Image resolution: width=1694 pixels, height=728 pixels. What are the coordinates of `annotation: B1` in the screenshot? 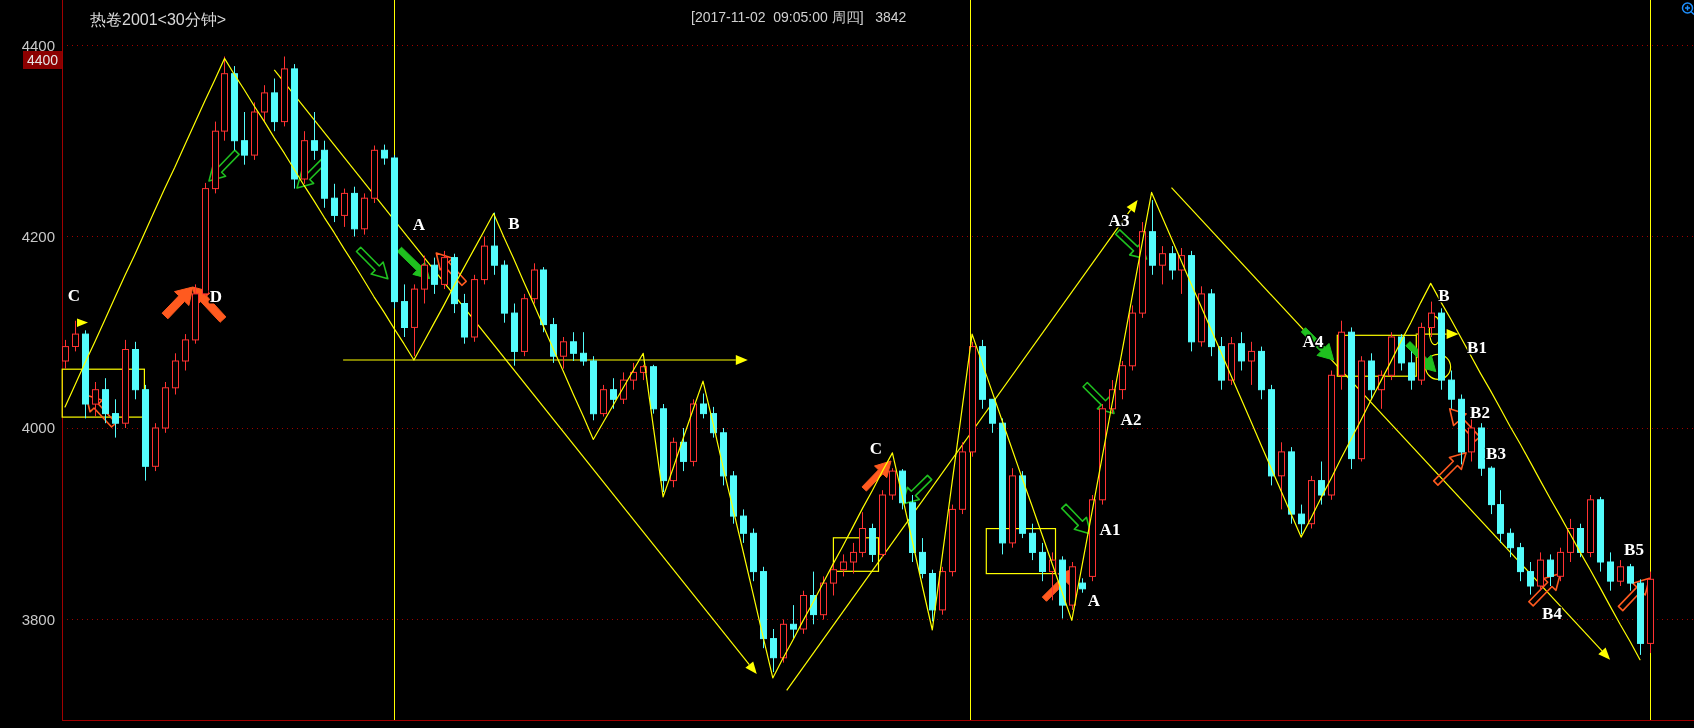 It's located at (1477, 347).